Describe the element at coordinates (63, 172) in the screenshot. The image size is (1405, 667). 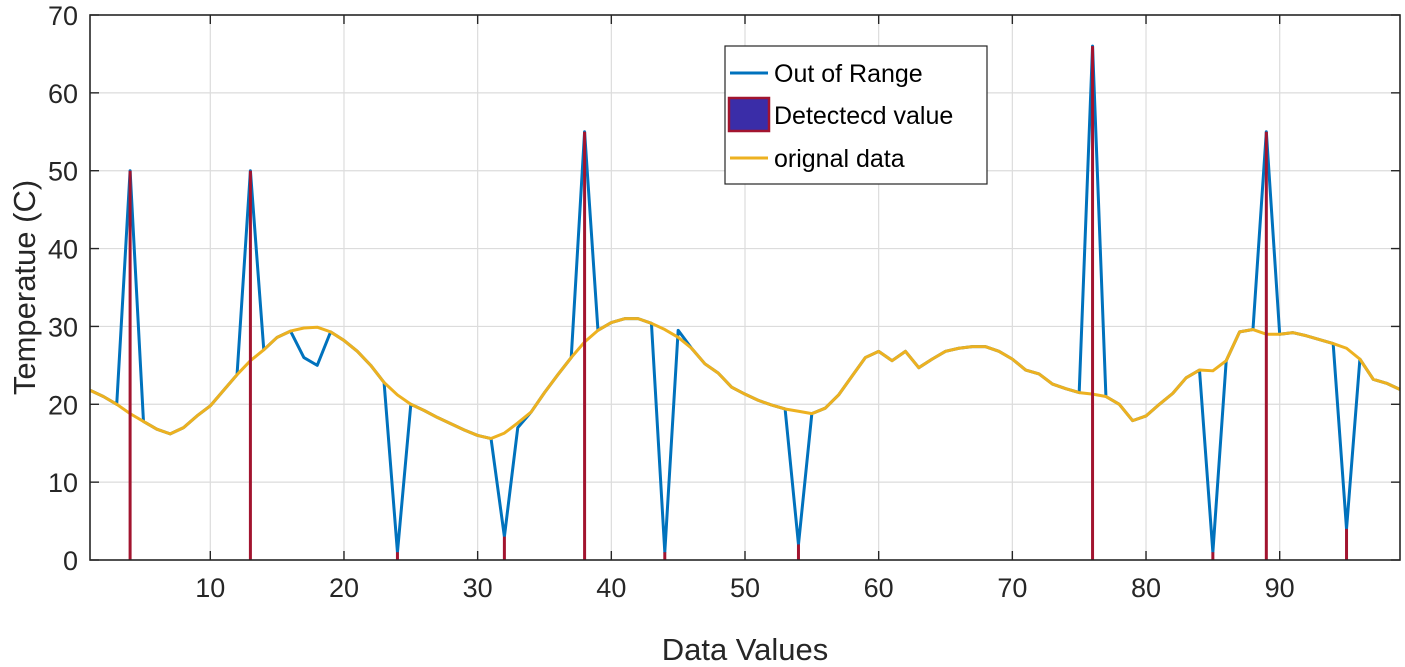
I see `y-tick-label: 50` at that location.